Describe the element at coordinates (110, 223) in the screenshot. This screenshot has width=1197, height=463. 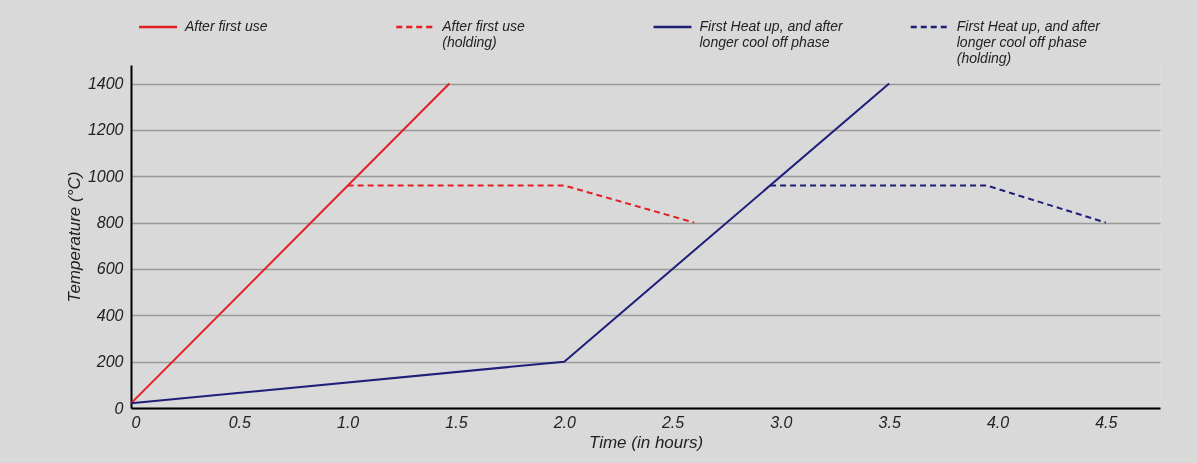
I see `y-tick-label: 800` at that location.